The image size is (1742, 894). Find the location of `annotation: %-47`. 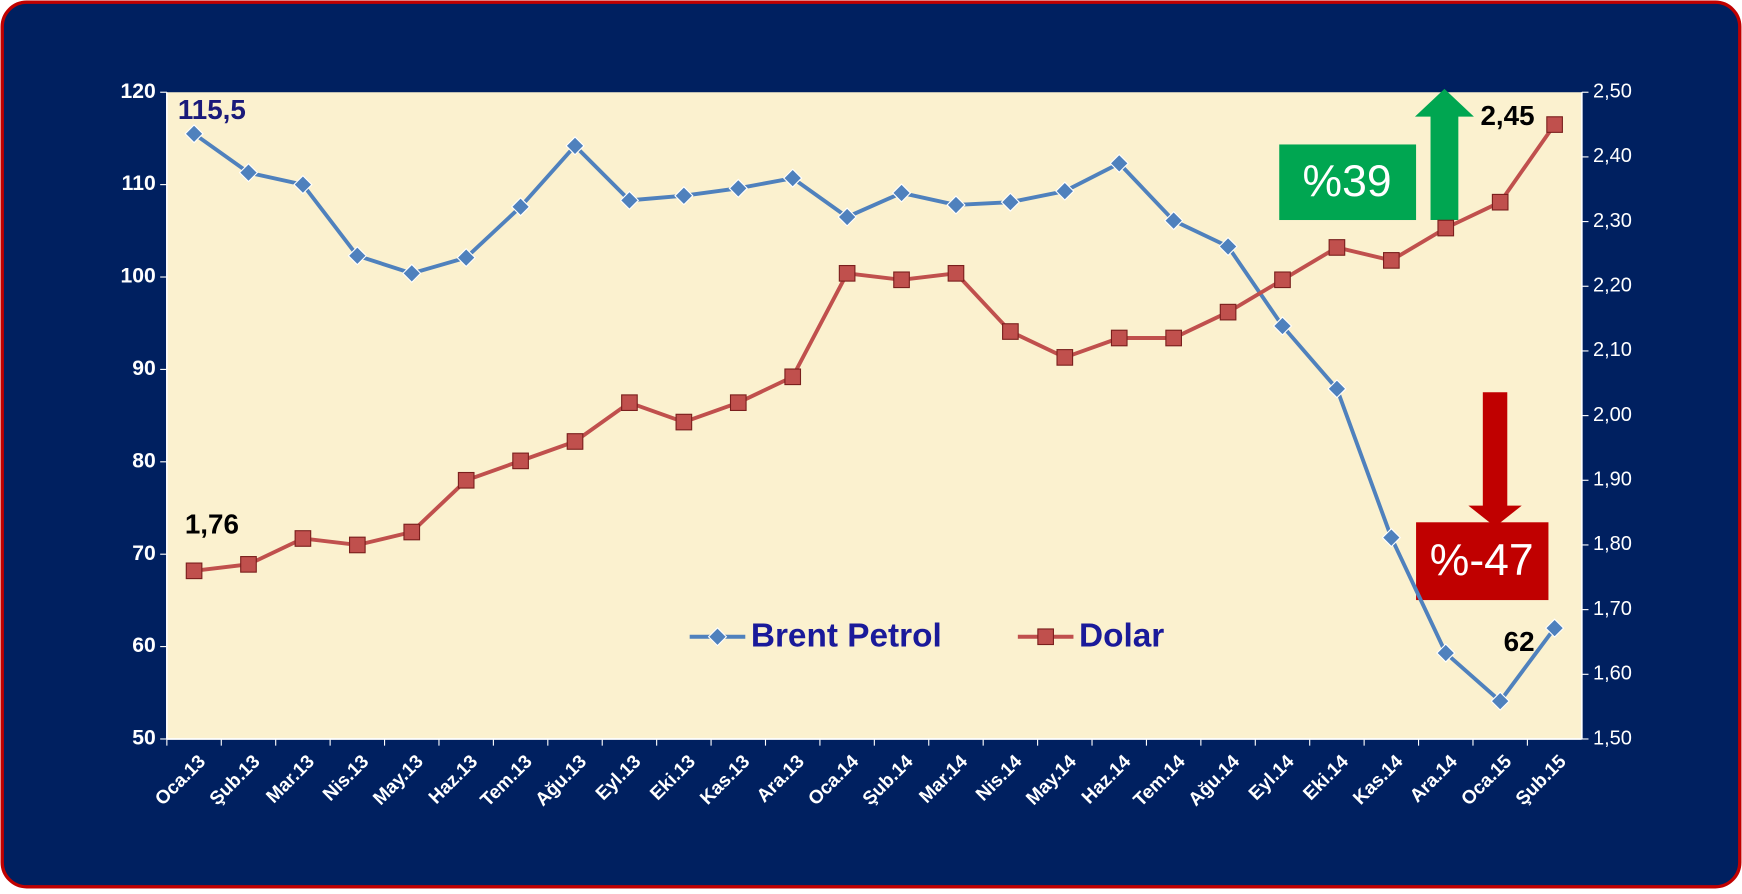

annotation: %-47 is located at coordinates (1482, 560).